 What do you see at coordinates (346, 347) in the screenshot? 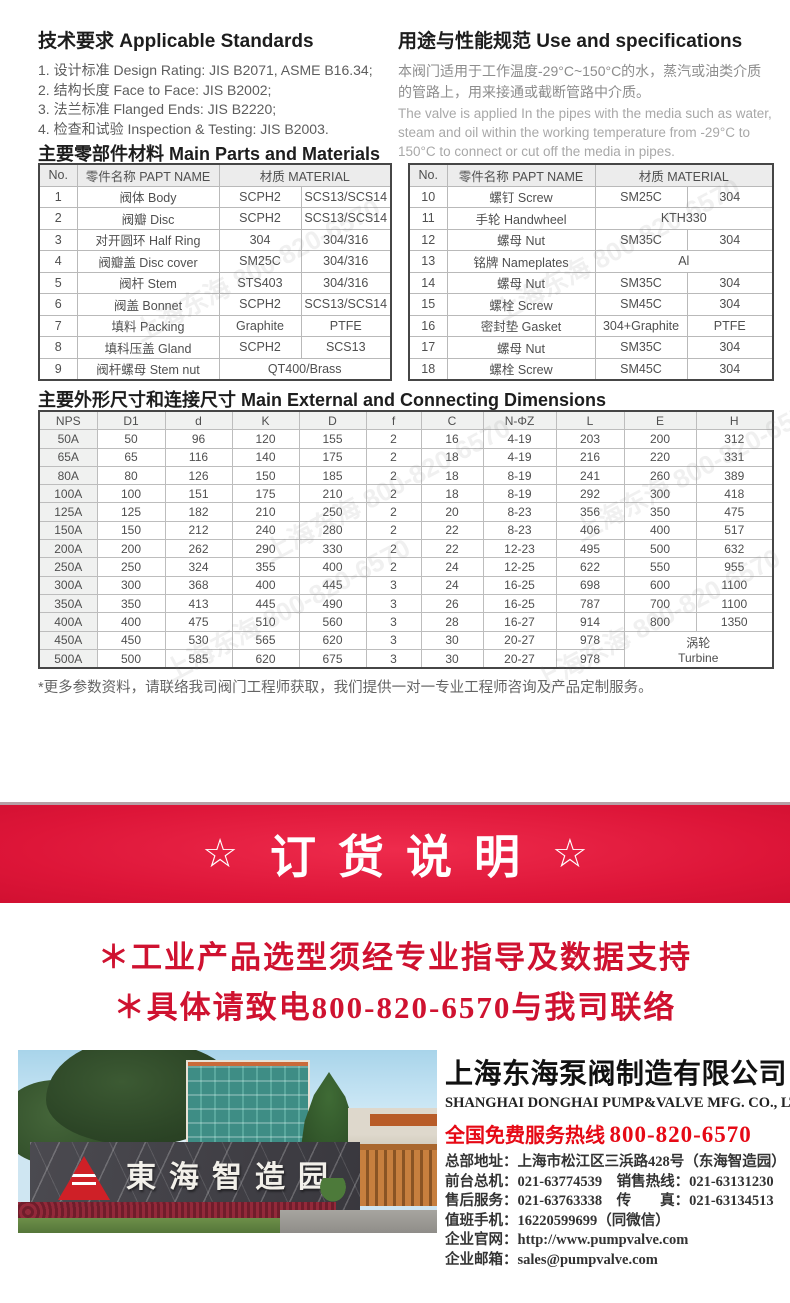
I see `parts-cell: SCS13` at bounding box center [346, 347].